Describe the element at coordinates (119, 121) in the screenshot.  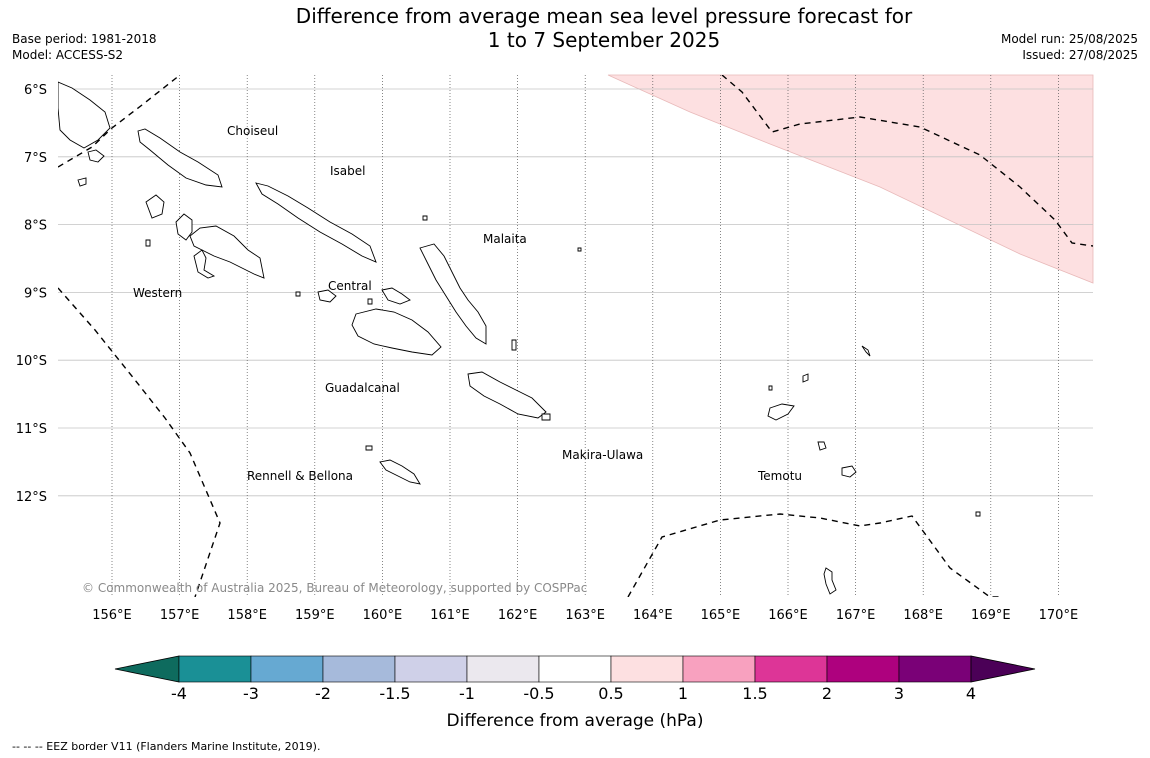
I see `eez-border-north` at that location.